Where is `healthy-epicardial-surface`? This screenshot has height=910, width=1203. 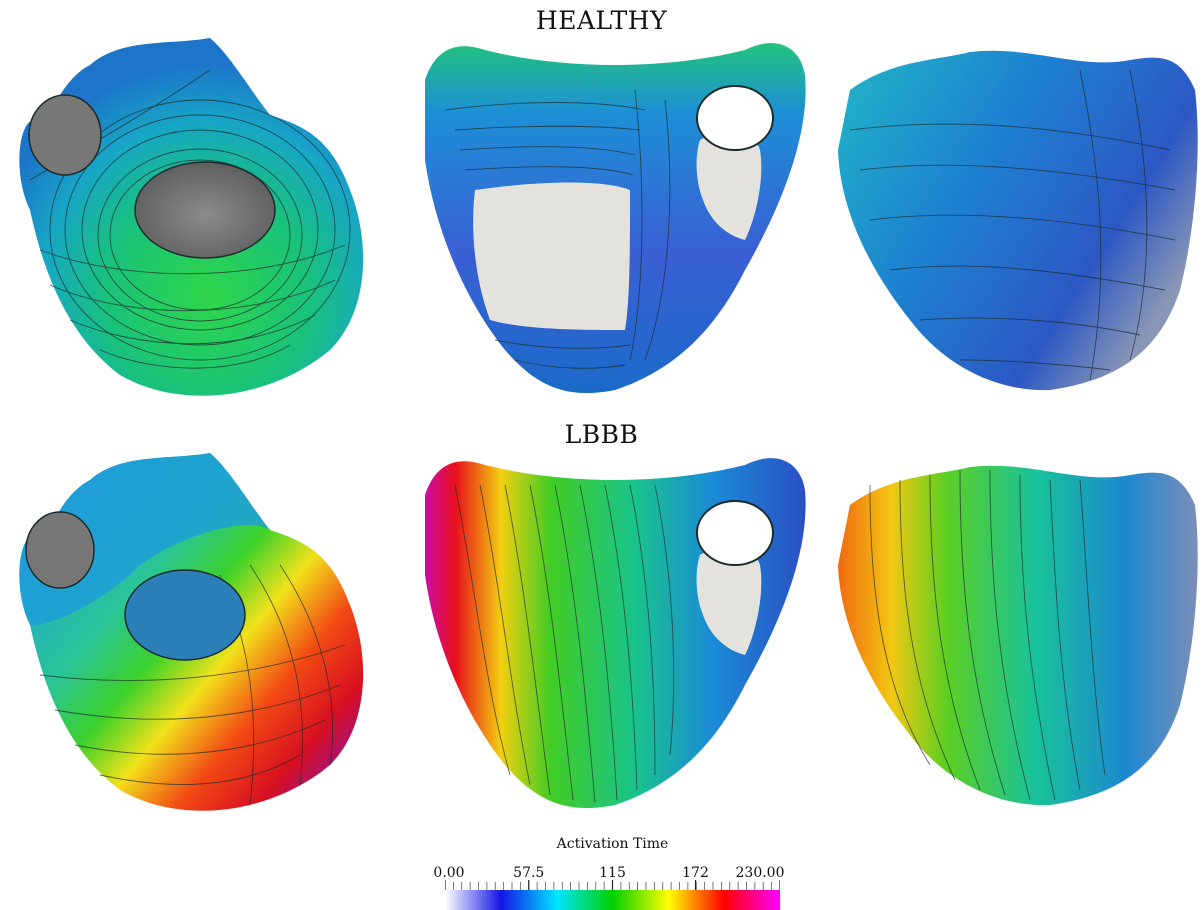
healthy-epicardial-surface is located at coordinates (1018, 220).